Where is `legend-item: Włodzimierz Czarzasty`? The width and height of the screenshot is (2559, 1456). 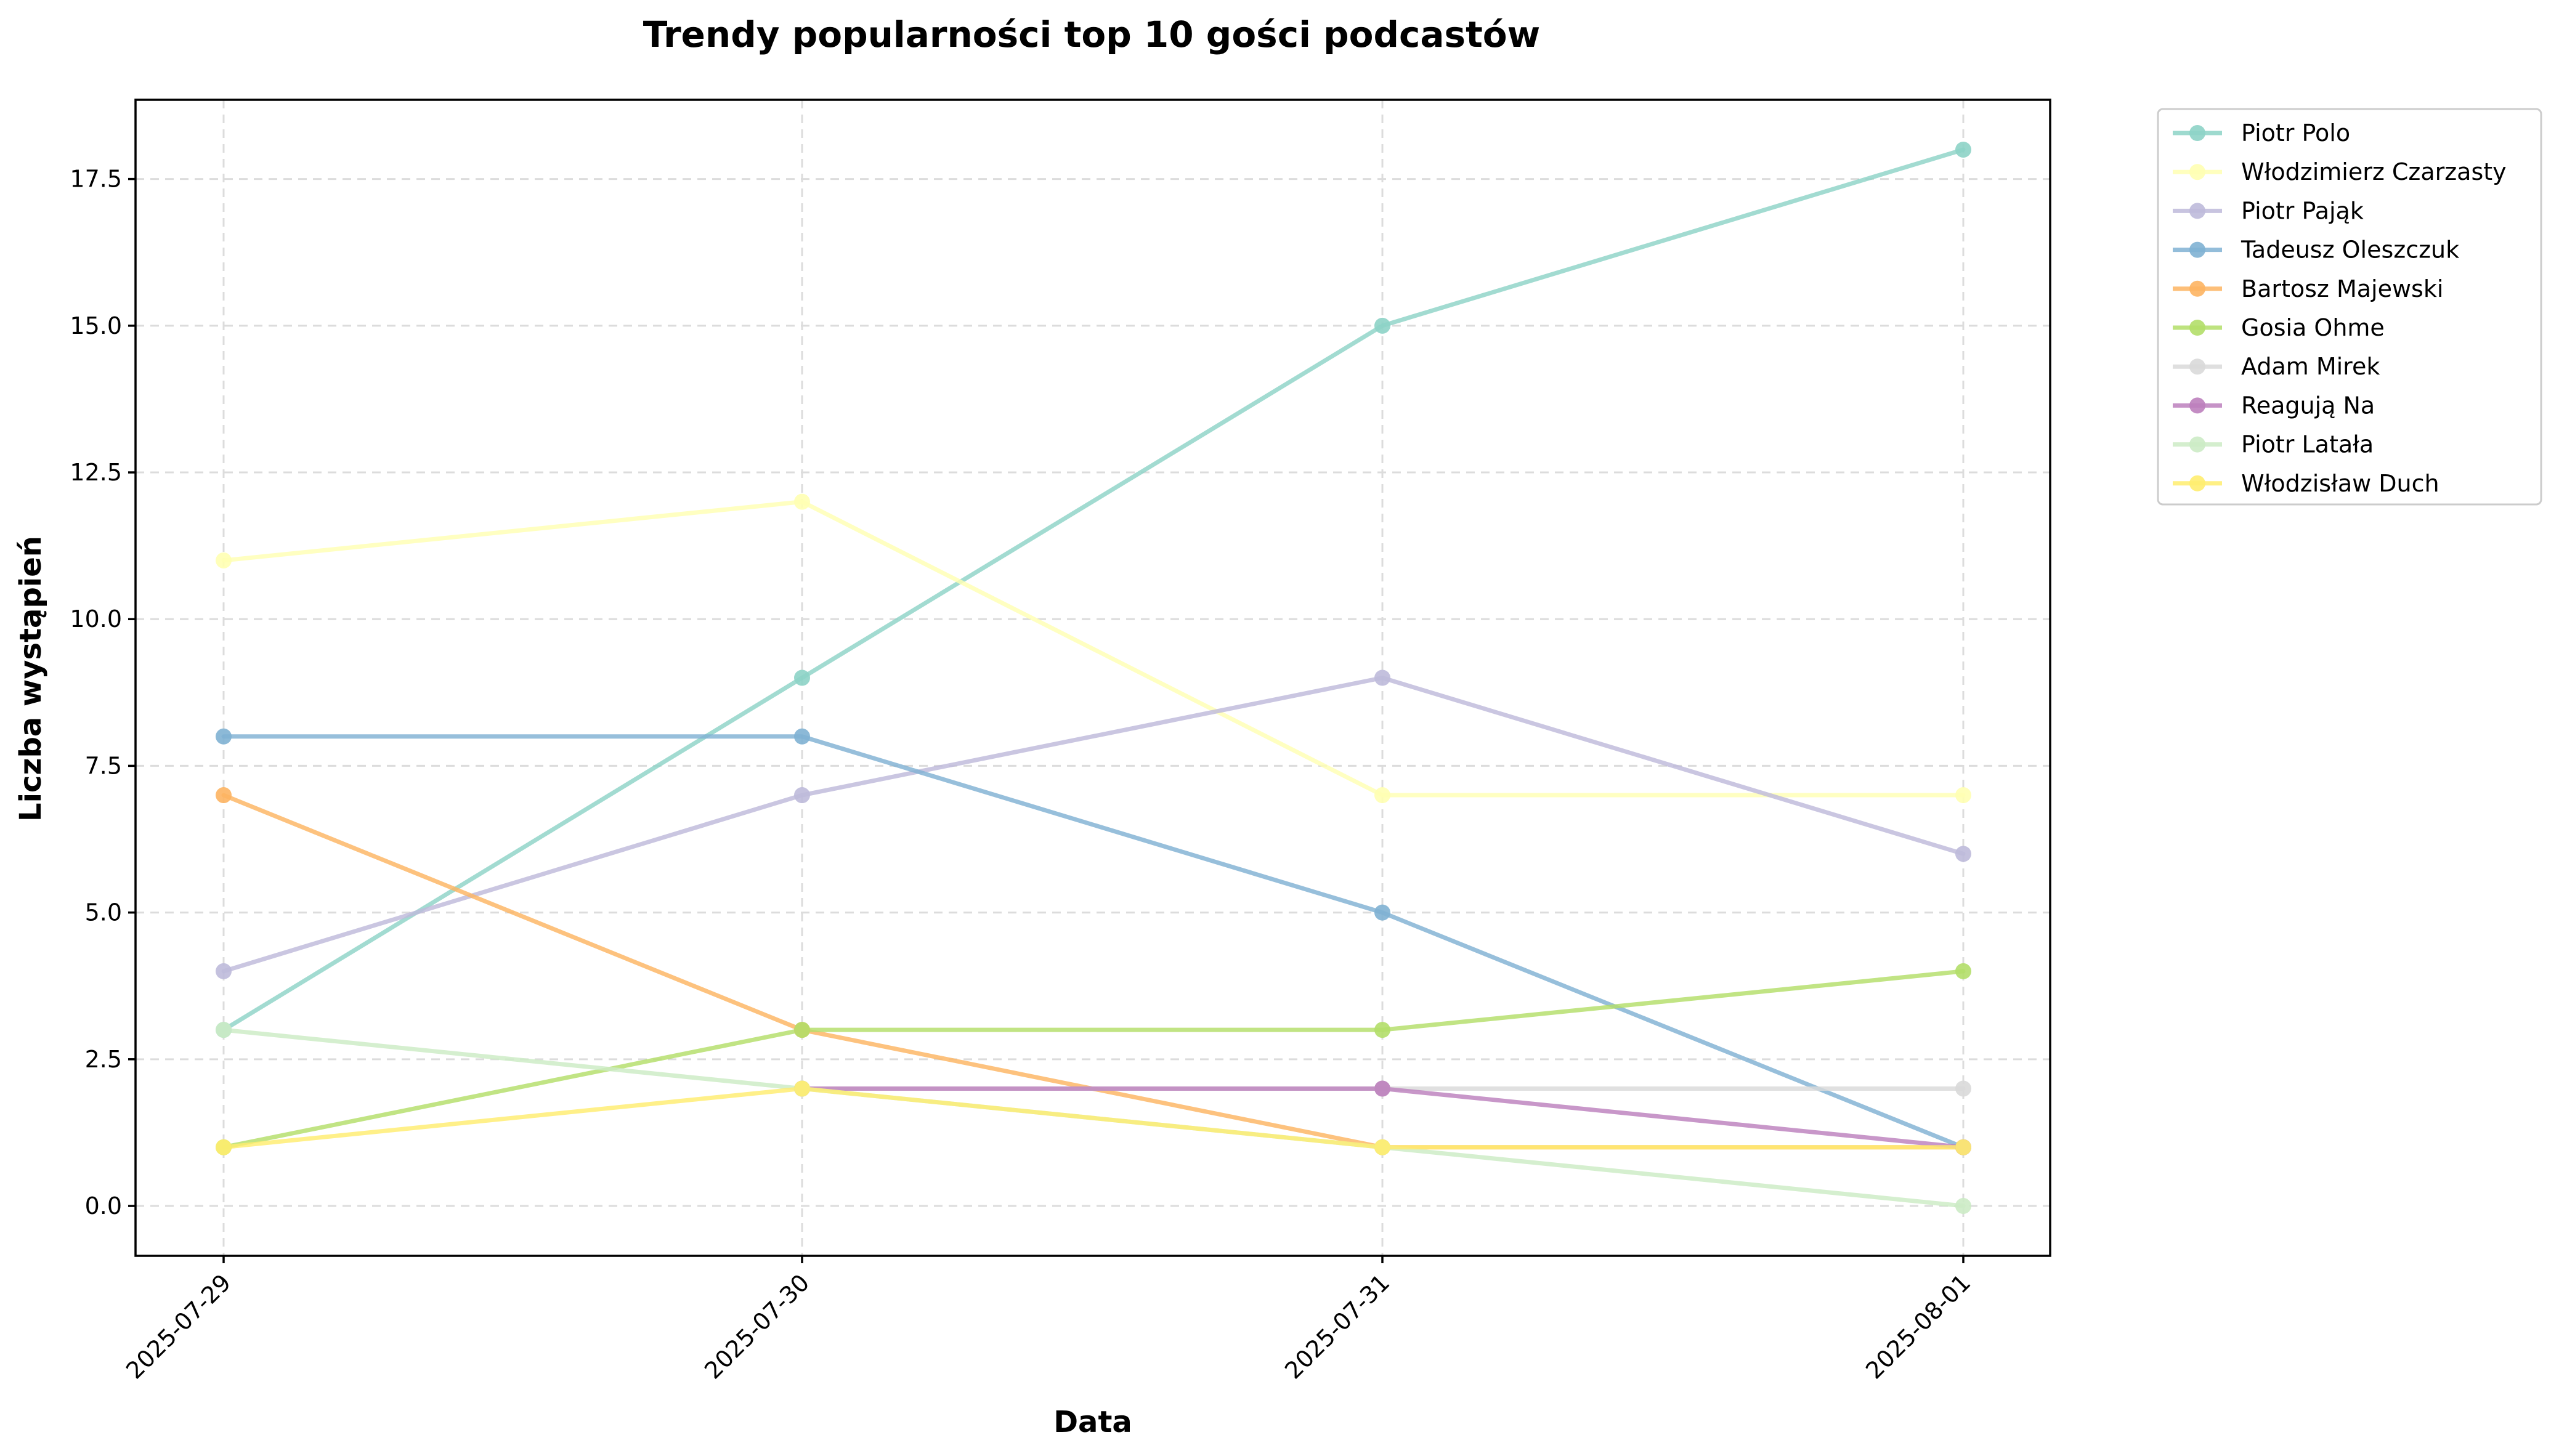 legend-item: Włodzimierz Czarzasty is located at coordinates (2340, 172).